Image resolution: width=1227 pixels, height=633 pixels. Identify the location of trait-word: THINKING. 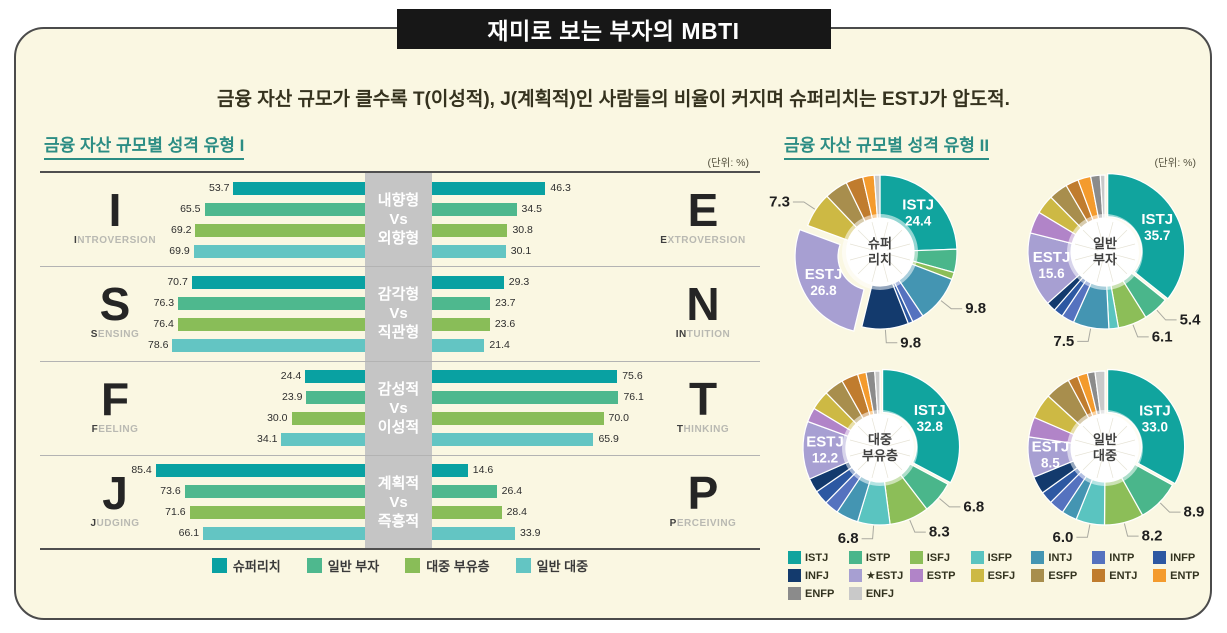
(703, 429).